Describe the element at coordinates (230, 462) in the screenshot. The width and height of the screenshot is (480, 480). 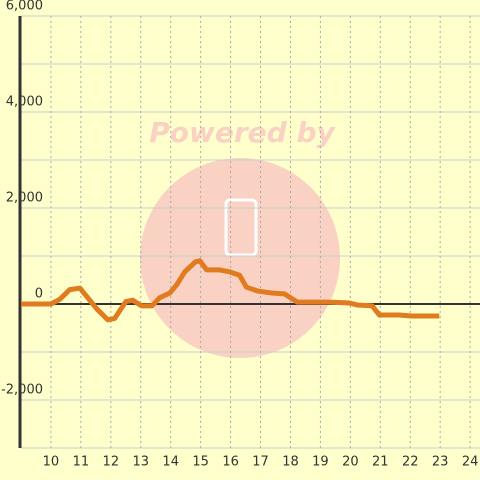
I see `x-tick-label: 16` at that location.